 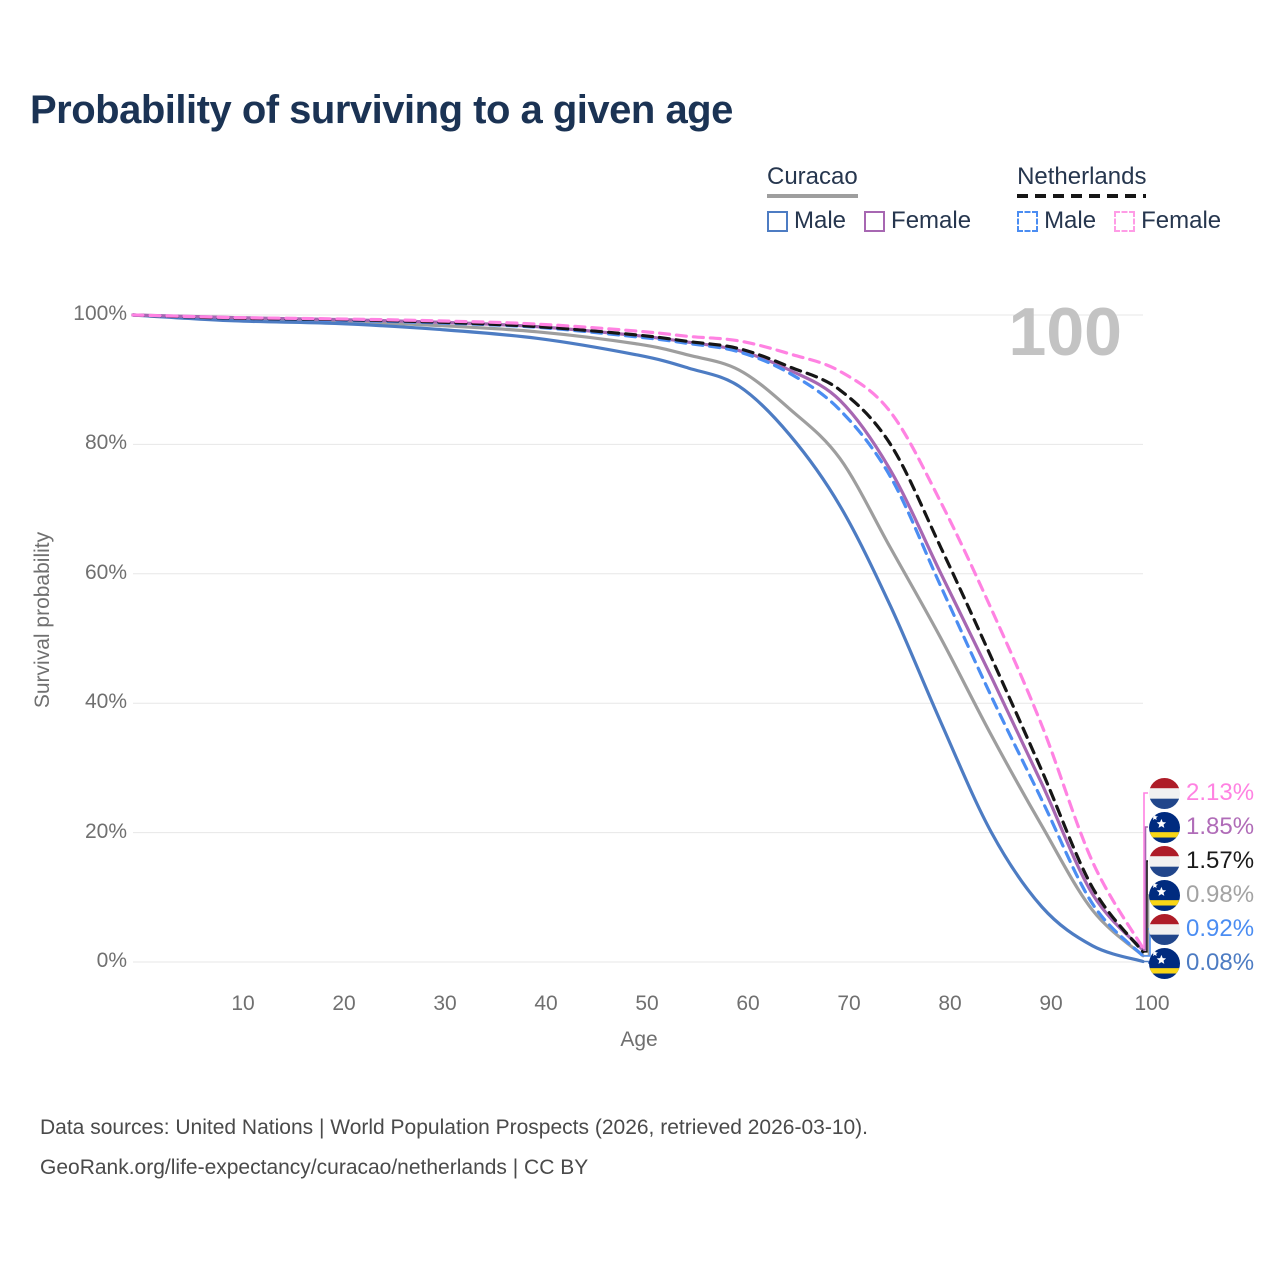 What do you see at coordinates (1220, 962) in the screenshot?
I see `end-value-label: 0.08%` at bounding box center [1220, 962].